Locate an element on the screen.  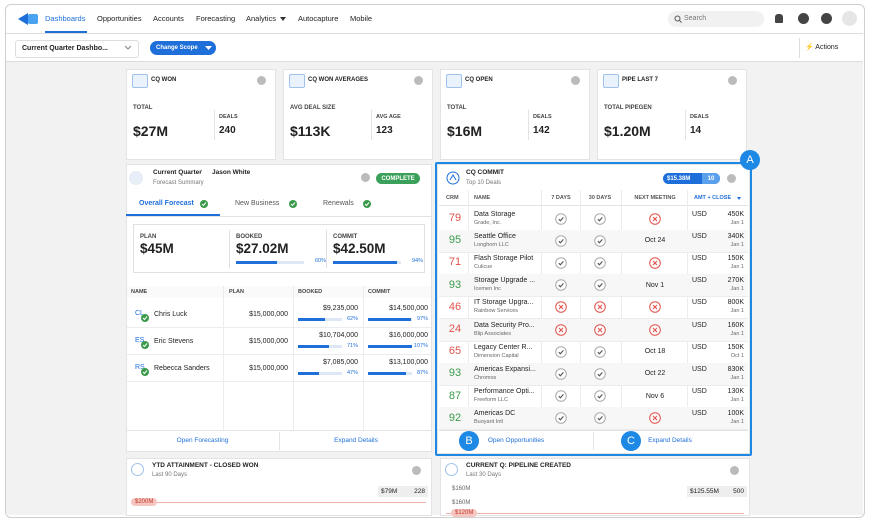
tab: Renewals is located at coordinates (338, 203).